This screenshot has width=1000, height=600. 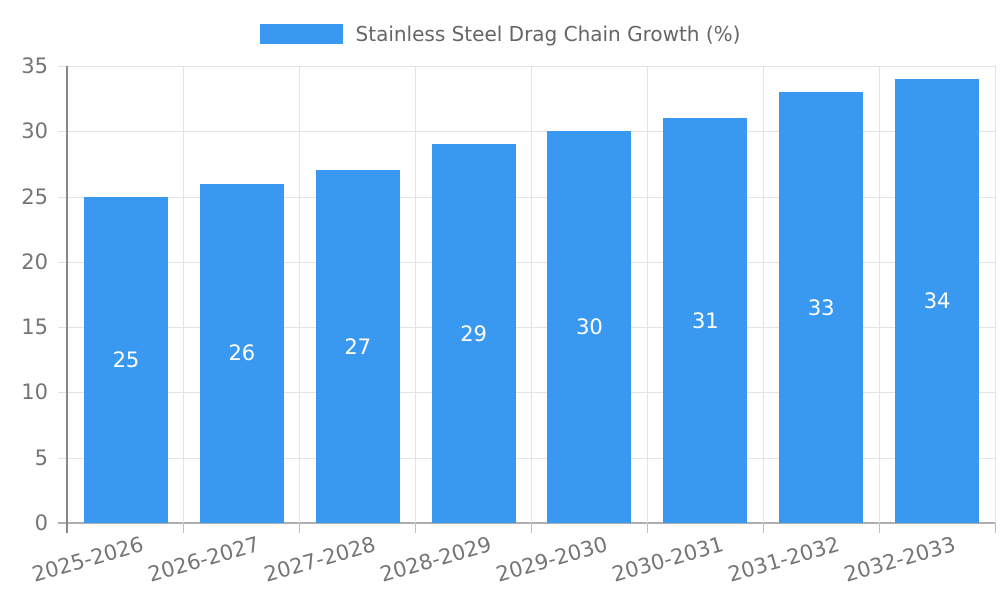 What do you see at coordinates (34, 66) in the screenshot?
I see `y-tick-label: 35` at bounding box center [34, 66].